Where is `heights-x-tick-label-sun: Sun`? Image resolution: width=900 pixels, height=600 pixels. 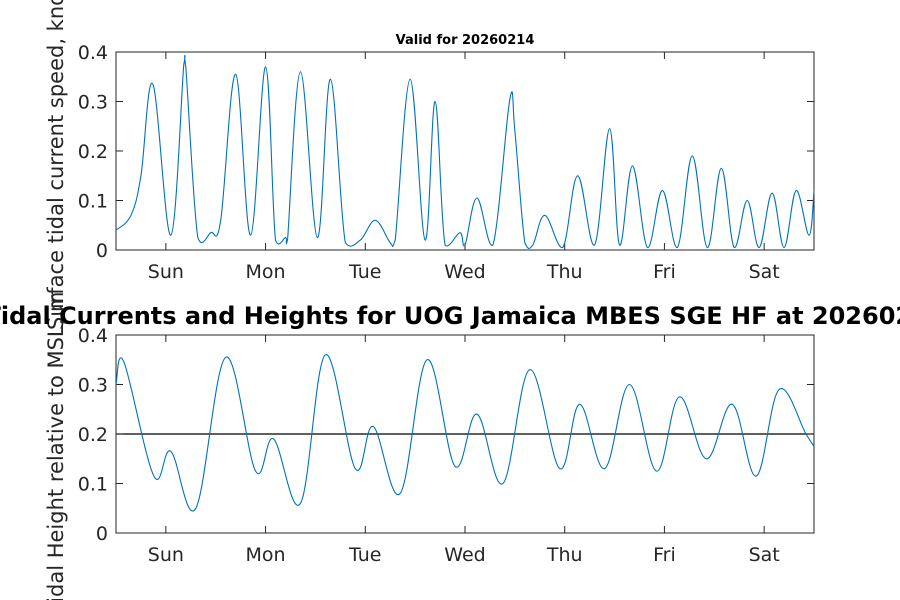 heights-x-tick-label-sun: Sun is located at coordinates (166, 555).